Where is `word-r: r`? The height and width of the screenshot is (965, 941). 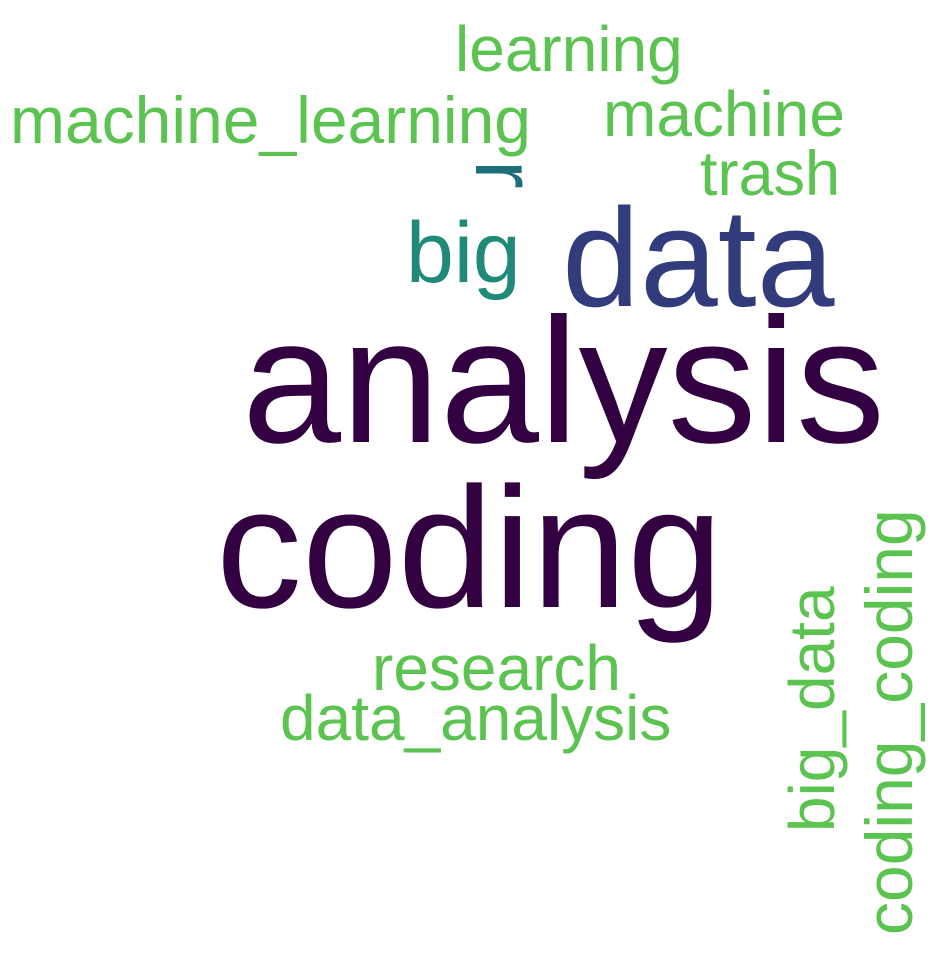 word-r: r is located at coordinates (505, 174).